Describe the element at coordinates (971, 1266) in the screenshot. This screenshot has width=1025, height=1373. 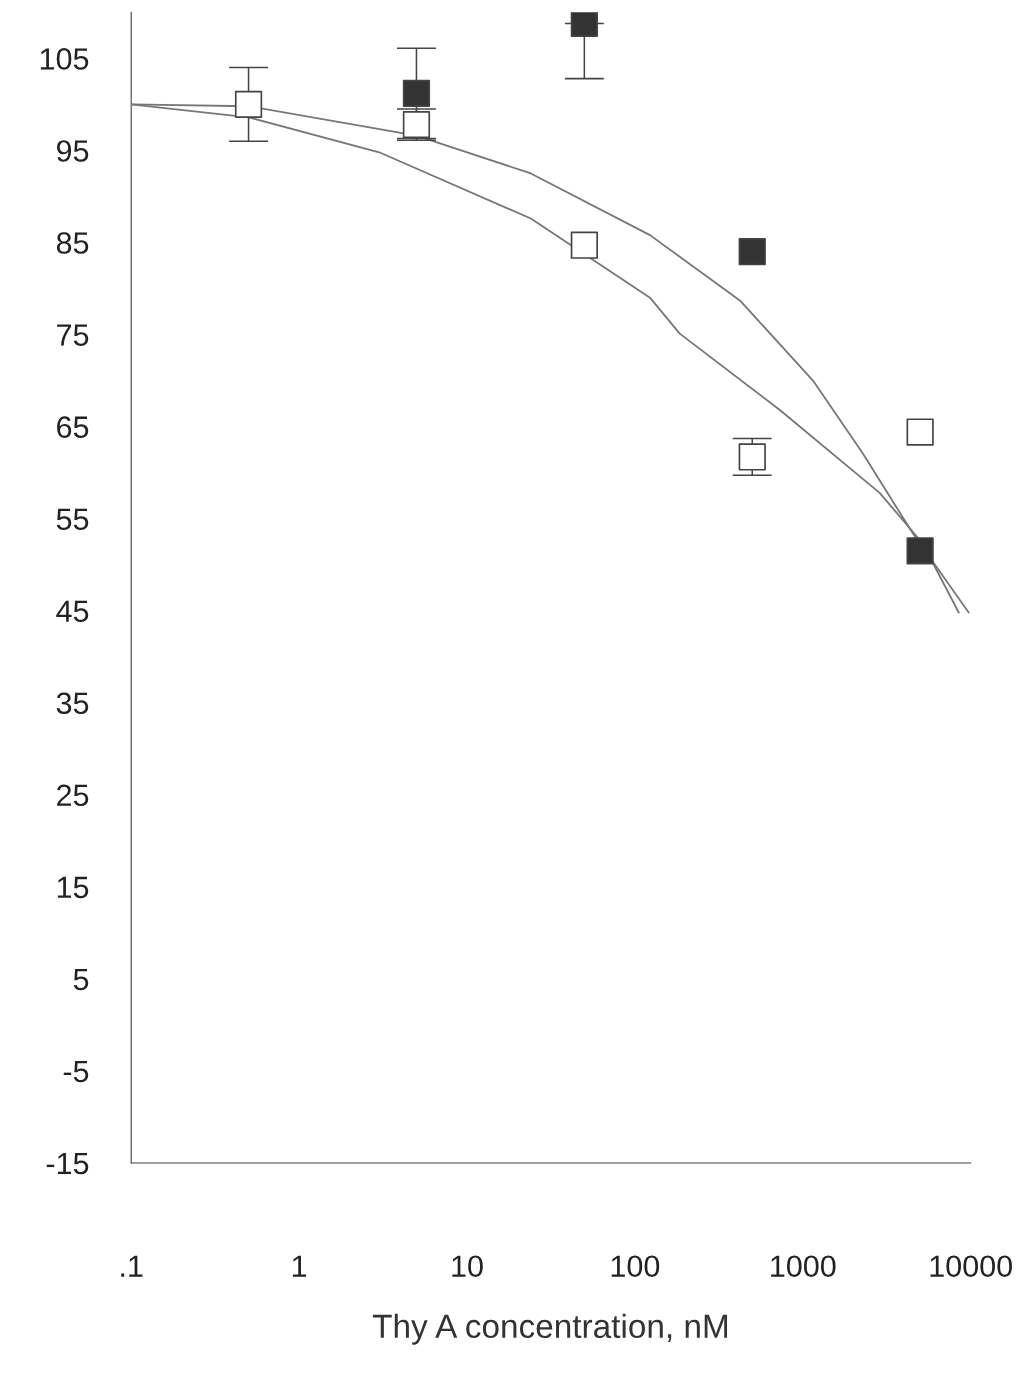
I see `x-tick-label: 10000` at that location.